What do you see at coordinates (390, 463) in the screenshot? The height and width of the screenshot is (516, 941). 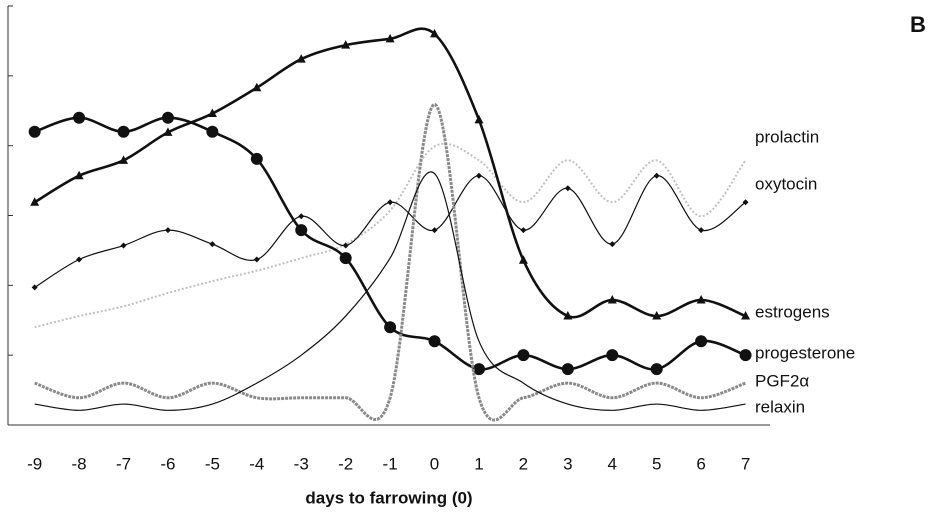 I see `x-tick-label: -1` at bounding box center [390, 463].